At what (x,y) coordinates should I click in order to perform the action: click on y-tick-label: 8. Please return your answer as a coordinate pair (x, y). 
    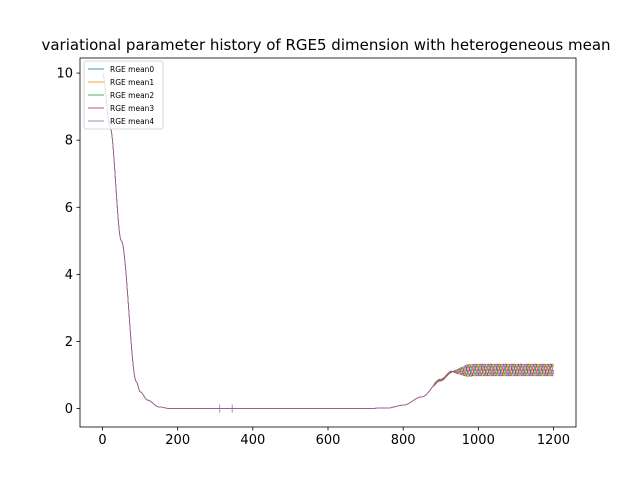
    Looking at the image, I should click on (69, 141).